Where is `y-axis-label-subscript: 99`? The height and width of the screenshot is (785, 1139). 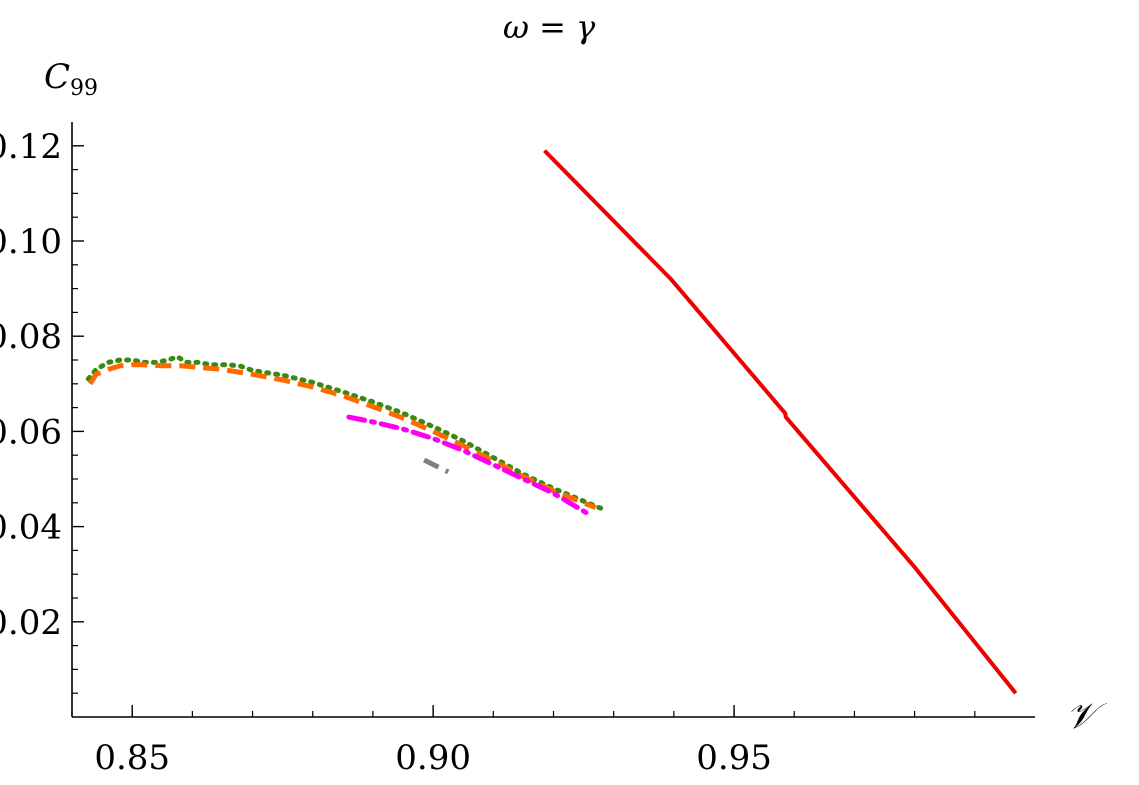
y-axis-label-subscript: 99 is located at coordinates (84, 88).